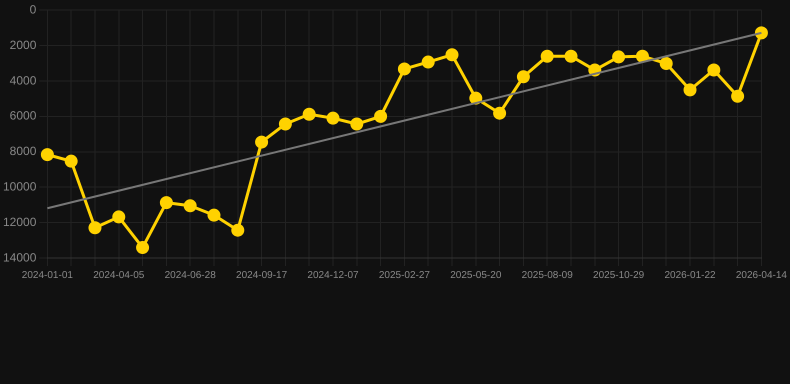 The height and width of the screenshot is (384, 790). Describe the element at coordinates (23, 115) in the screenshot. I see `y-tick-label: 6000` at that location.